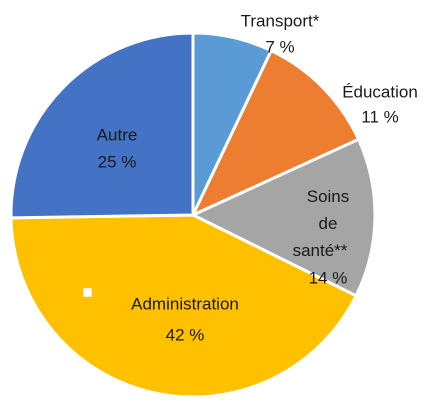 This screenshot has width=433, height=407. Describe the element at coordinates (87, 292) in the screenshot. I see `selection-handle` at that location.